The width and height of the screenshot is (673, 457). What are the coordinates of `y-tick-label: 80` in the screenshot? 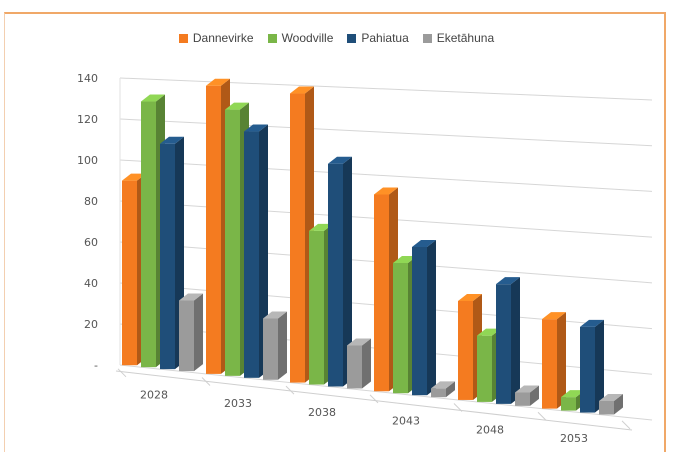 It's located at (91, 201).